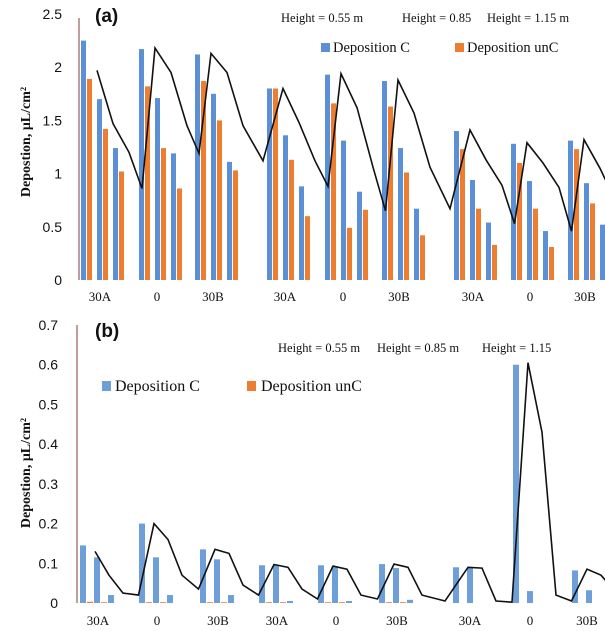 This screenshot has width=605, height=631. I want to click on x-categories-b: 30A 0 30B 30A 0 30B 30A 0 30B, so click(342, 620).